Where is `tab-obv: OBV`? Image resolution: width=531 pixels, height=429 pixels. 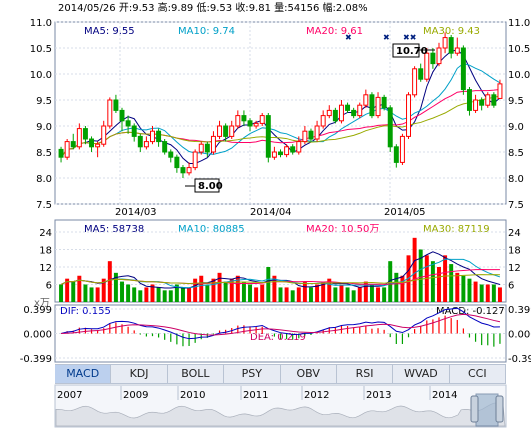
tab-obv: OBV is located at coordinates (309, 374).